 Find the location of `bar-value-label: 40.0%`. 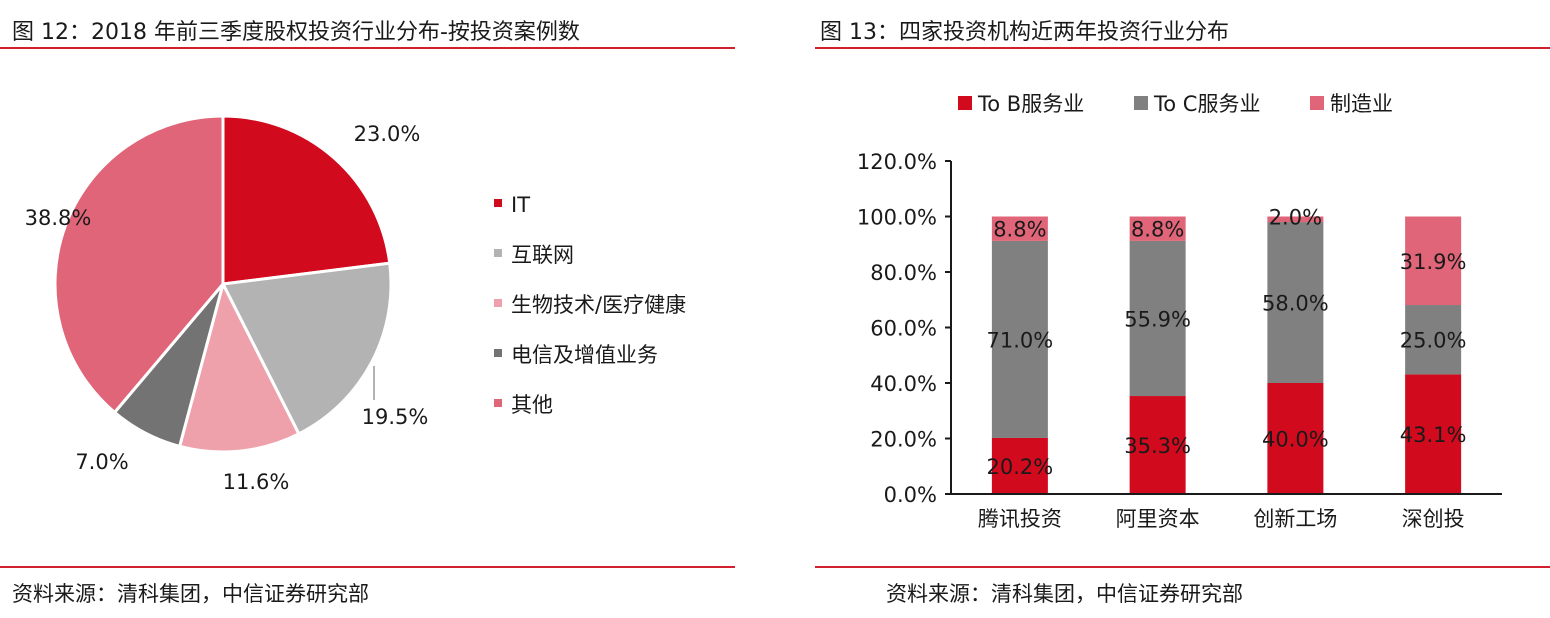

bar-value-label: 40.0% is located at coordinates (1295, 440).